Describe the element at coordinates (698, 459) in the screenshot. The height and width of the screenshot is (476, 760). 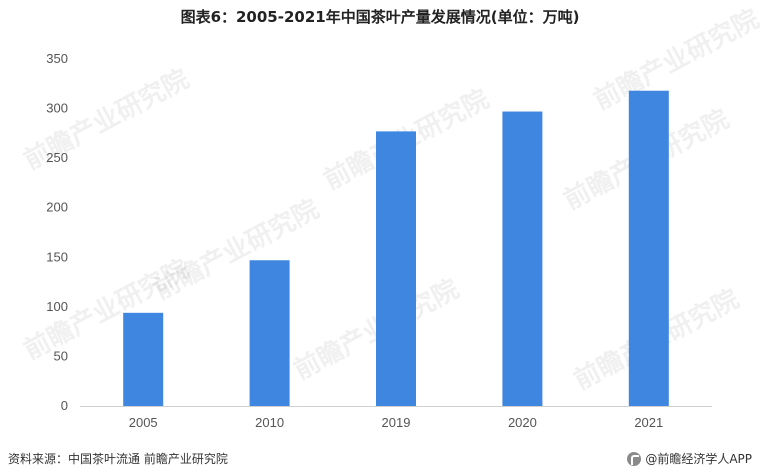
I see `brand-text: @前瞻经济学人APP` at that location.